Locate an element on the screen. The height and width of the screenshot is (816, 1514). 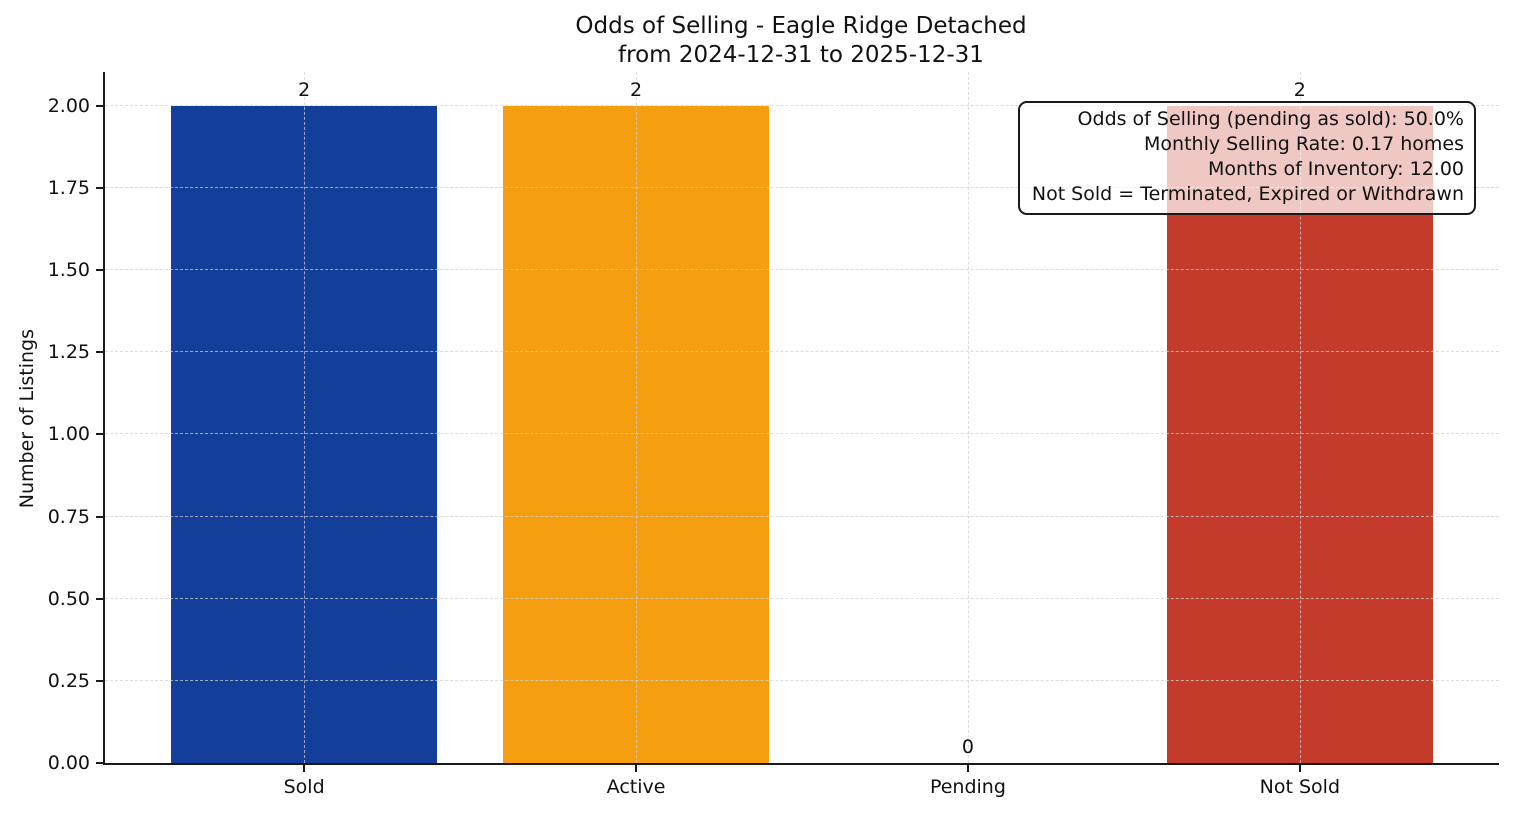
y-tick-label: 1.50 is located at coordinates (68, 270).